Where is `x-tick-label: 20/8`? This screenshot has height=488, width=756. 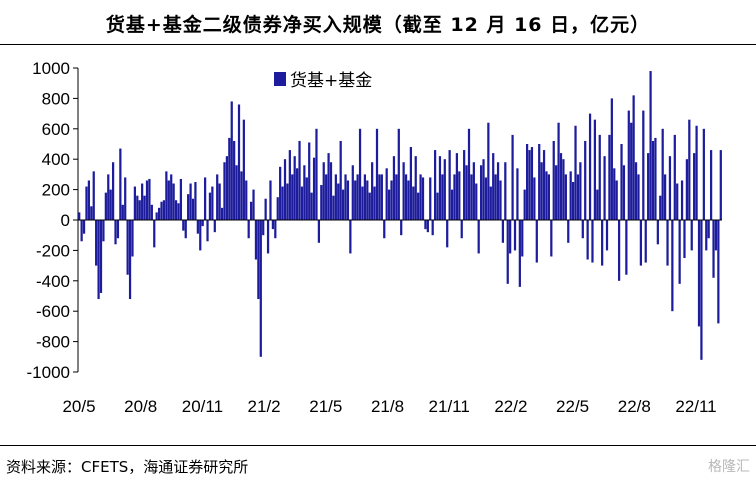 x-tick-label: 20/8 is located at coordinates (140, 406).